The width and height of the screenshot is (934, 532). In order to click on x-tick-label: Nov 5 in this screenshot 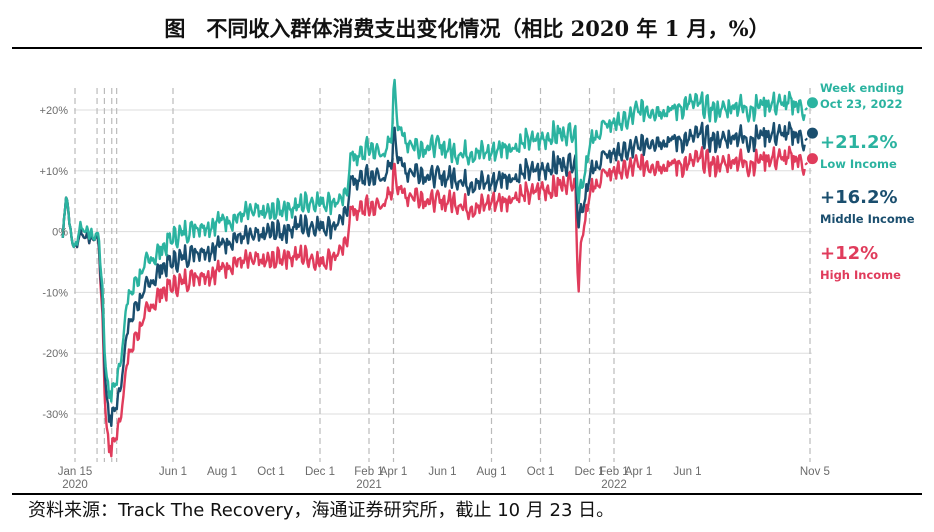, I will do `click(815, 472)`.